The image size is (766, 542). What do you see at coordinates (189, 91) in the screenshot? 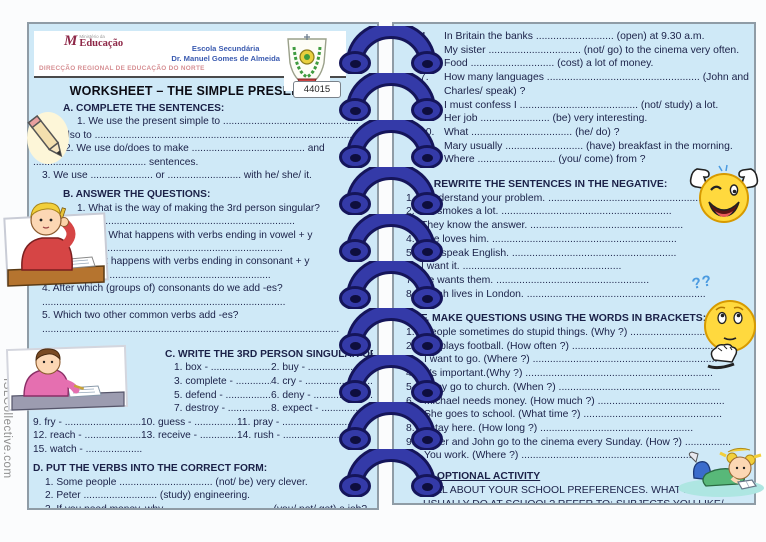
I see `page-title: WORKSHEET – THE SIMPLE PRESENT` at bounding box center [189, 91].